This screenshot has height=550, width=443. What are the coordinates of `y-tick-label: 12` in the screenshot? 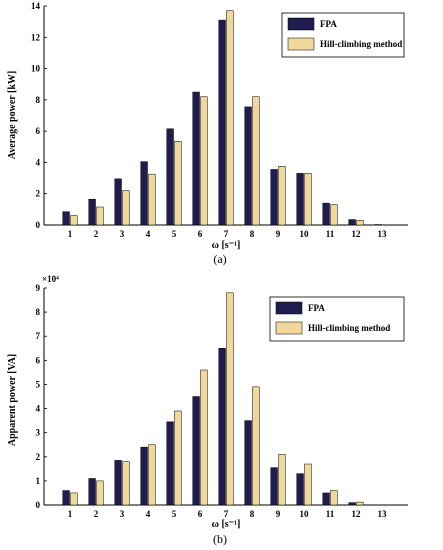 It's located at (36, 37).